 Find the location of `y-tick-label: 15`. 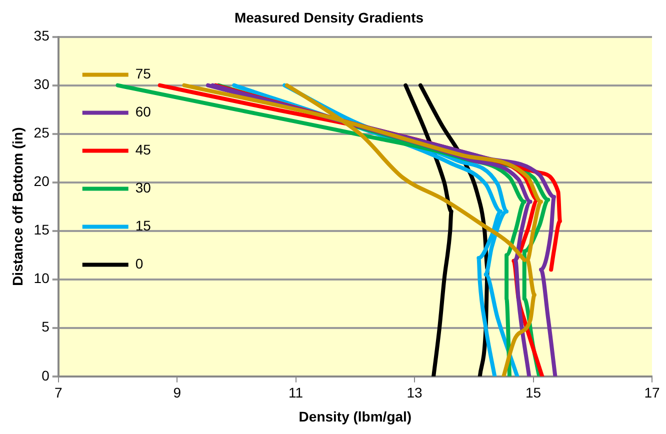

y-tick-label: 15 is located at coordinates (42, 230).